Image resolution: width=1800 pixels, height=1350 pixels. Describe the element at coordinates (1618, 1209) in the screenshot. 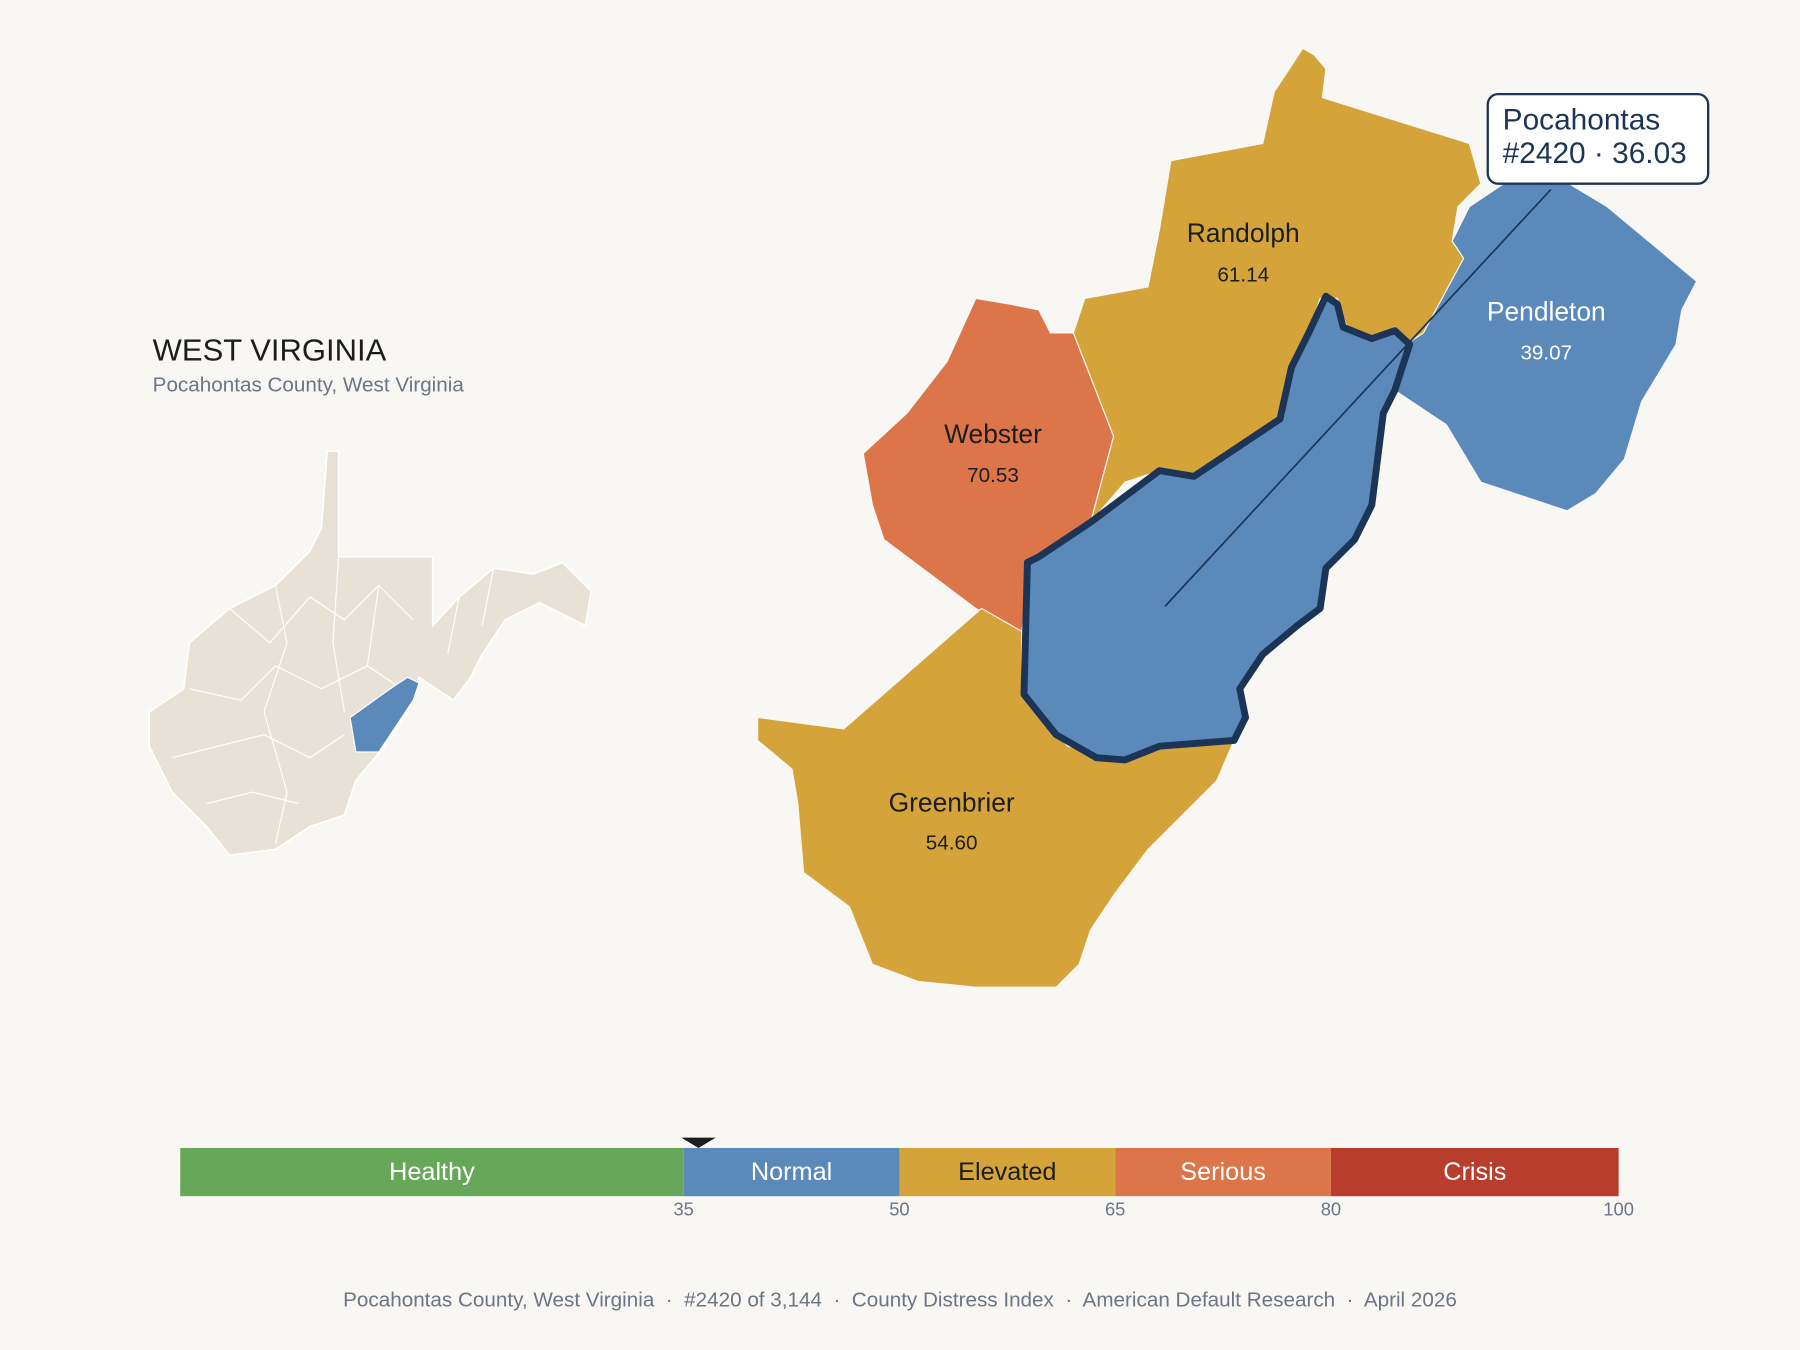

I see `scale-tick-label: 100` at that location.